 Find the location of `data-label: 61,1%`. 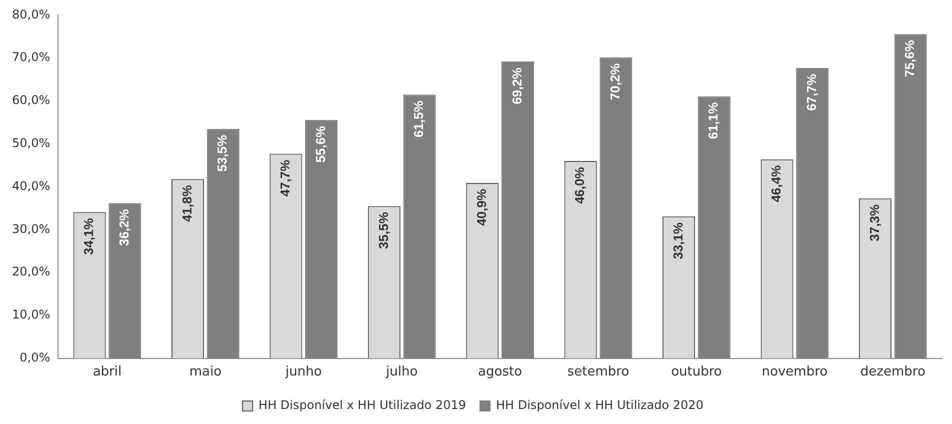

data-label: 61,1% is located at coordinates (713, 121).